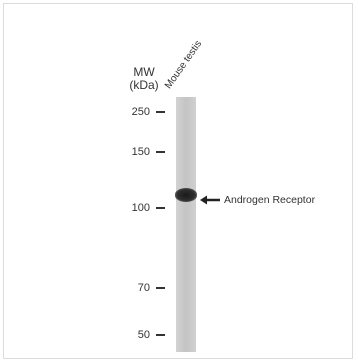 This screenshot has width=358, height=363. I want to click on band-label: Androgen Receptor, so click(270, 200).